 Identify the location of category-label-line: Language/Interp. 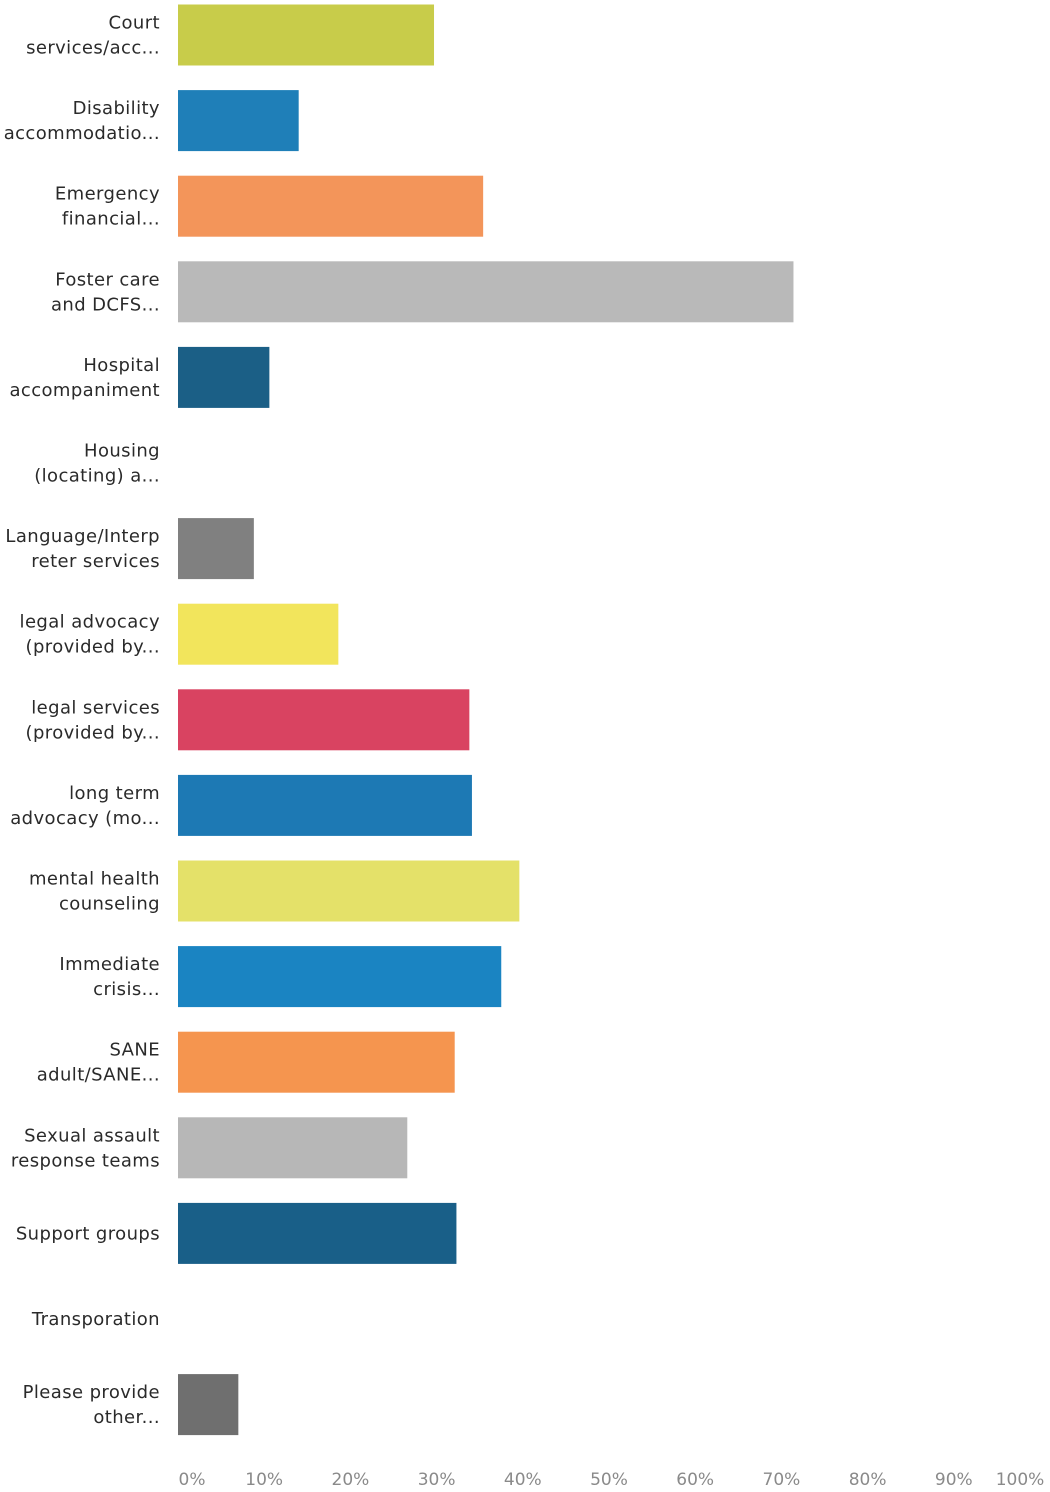
(82, 536).